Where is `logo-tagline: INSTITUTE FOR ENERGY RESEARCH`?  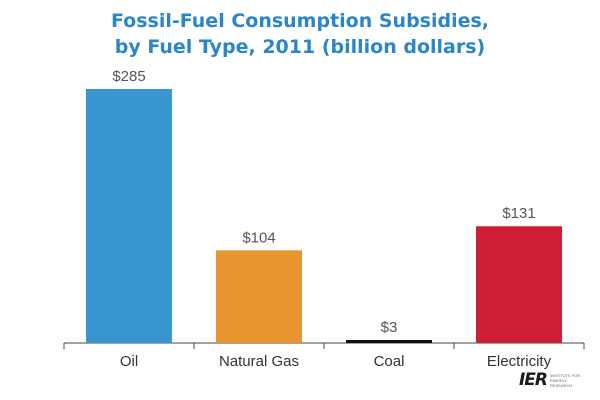 logo-tagline: INSTITUTE FOR ENERGY RESEARCH is located at coordinates (565, 380).